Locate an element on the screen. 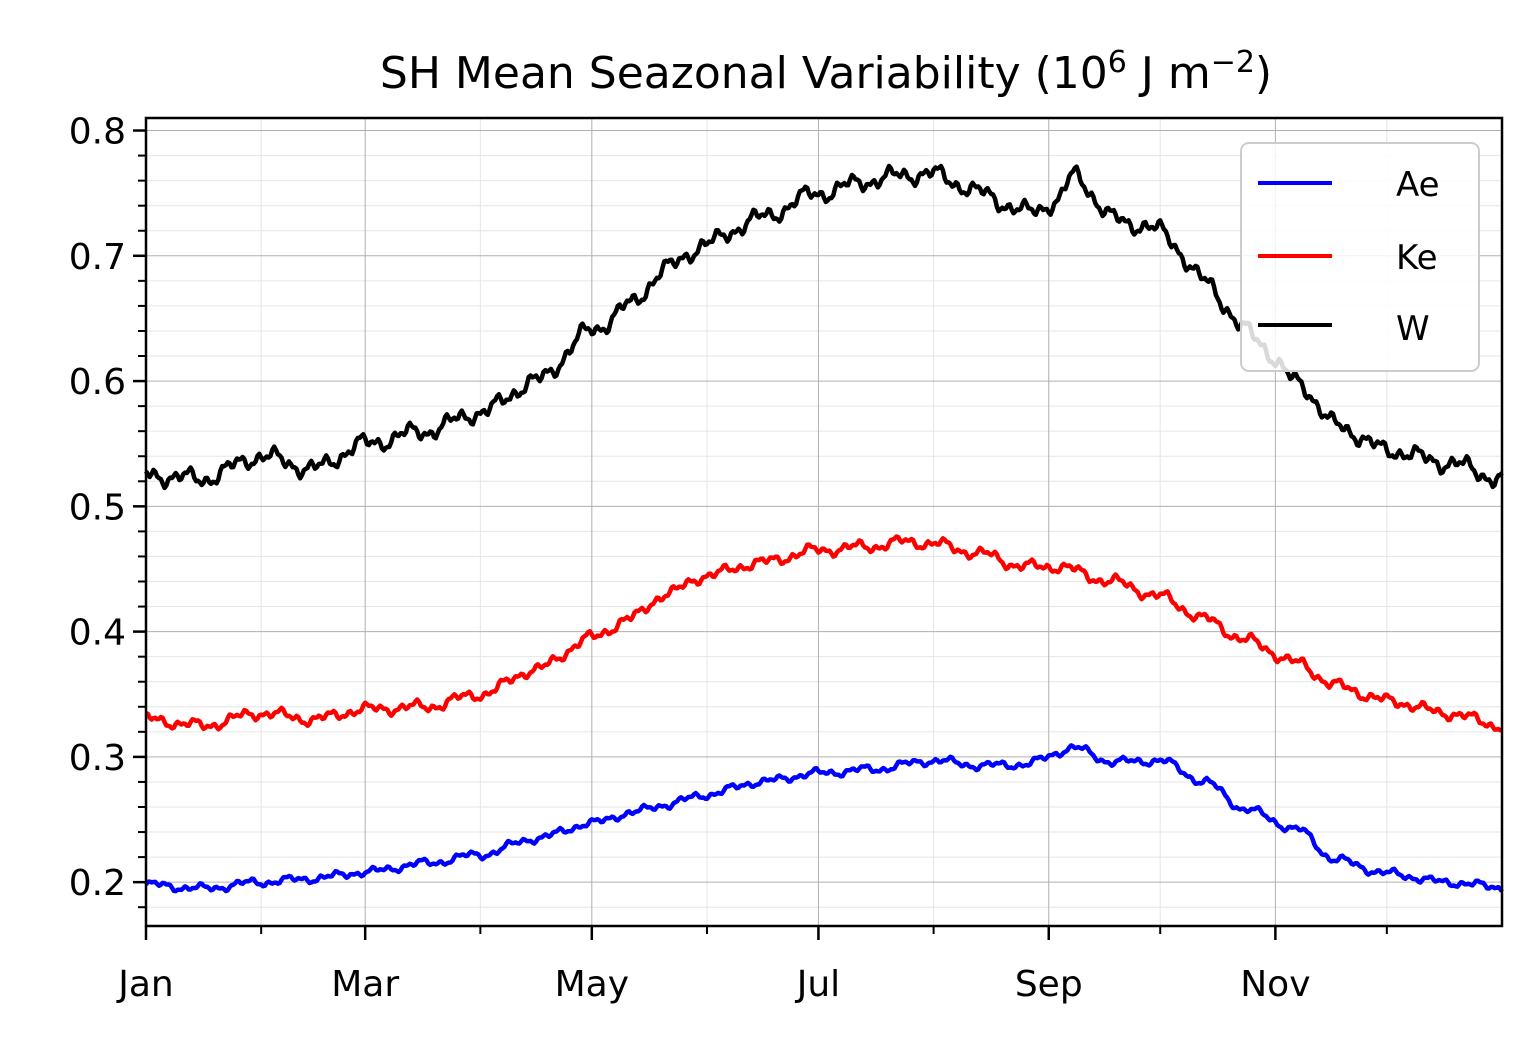  x-tick-label: Nov is located at coordinates (1275, 984).